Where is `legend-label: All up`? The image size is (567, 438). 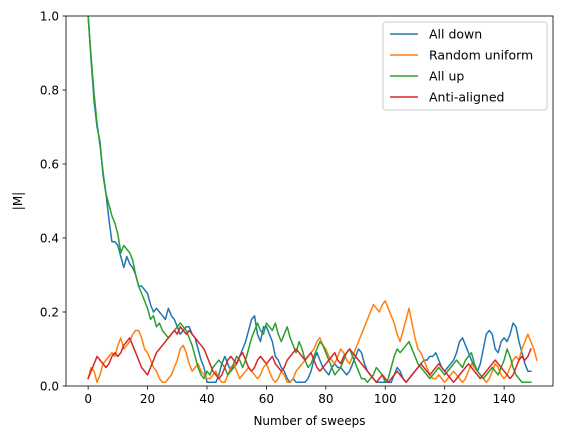 legend-label: All up is located at coordinates (446, 76).